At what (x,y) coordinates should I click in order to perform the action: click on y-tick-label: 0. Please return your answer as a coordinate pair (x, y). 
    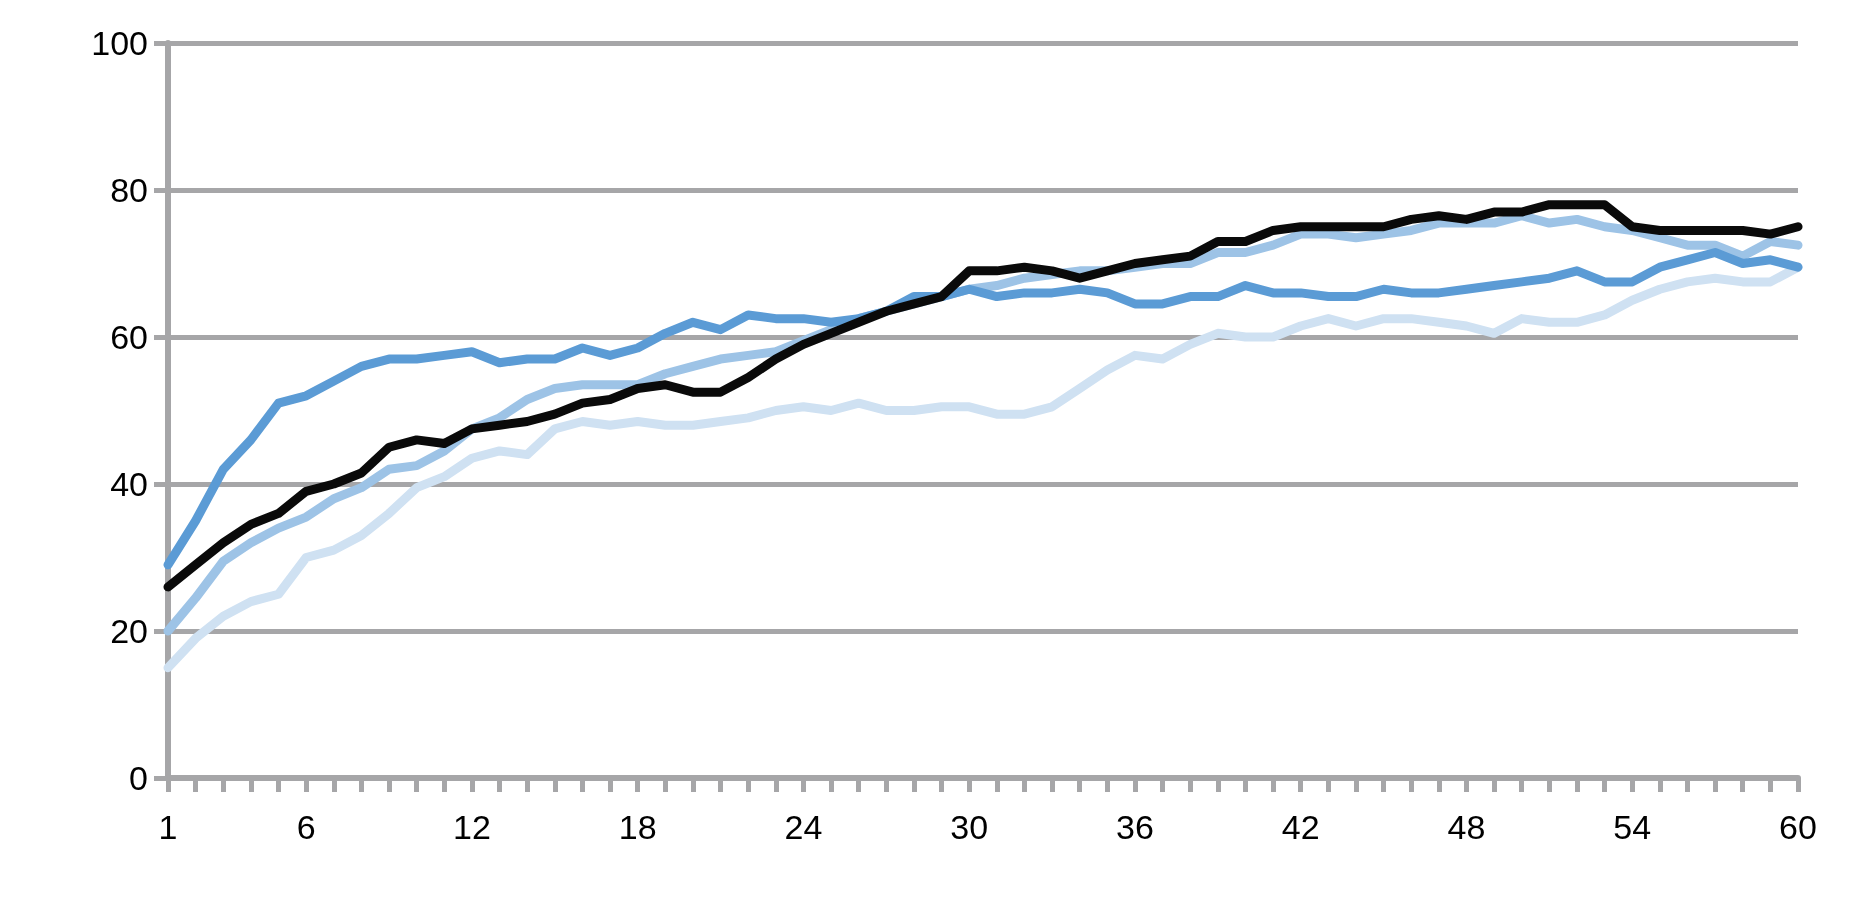
    Looking at the image, I should click on (138, 778).